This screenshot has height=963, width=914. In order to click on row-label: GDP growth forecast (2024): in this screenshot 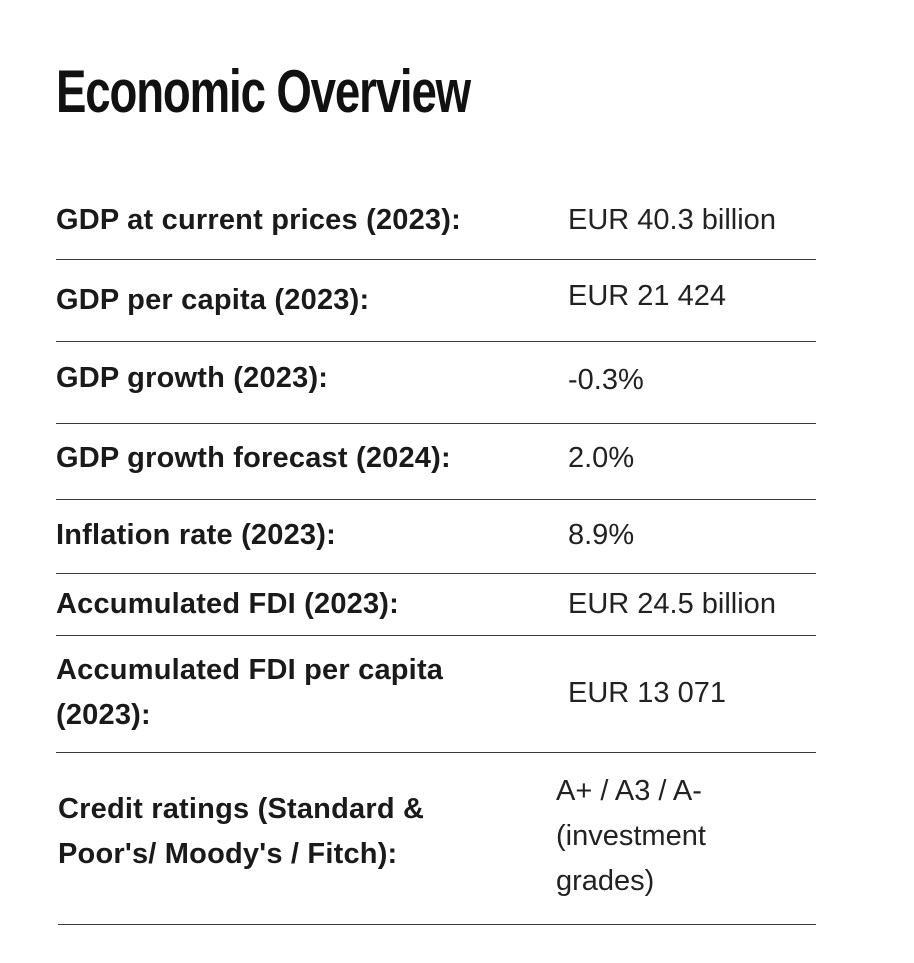, I will do `click(253, 458)`.